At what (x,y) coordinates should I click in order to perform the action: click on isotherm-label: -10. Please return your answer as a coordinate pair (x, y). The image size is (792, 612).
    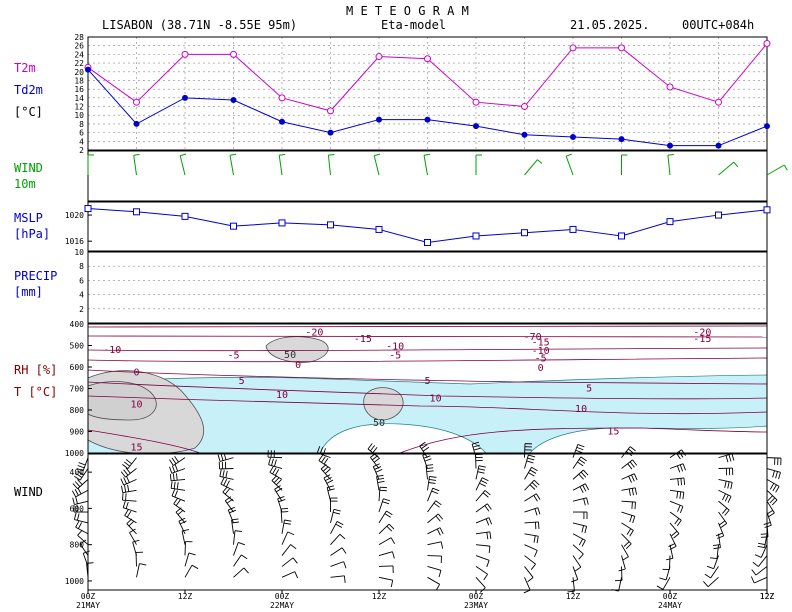
    Looking at the image, I should click on (541, 351).